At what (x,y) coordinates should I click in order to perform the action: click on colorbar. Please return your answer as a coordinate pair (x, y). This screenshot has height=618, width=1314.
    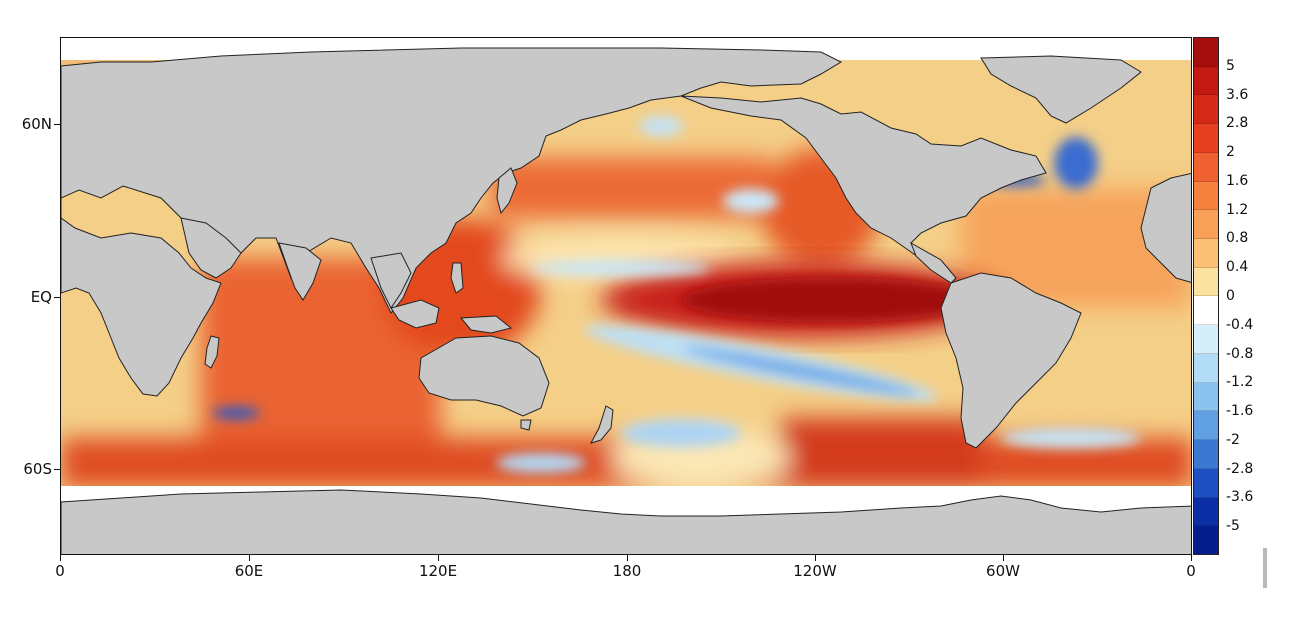
    Looking at the image, I should click on (1206, 296).